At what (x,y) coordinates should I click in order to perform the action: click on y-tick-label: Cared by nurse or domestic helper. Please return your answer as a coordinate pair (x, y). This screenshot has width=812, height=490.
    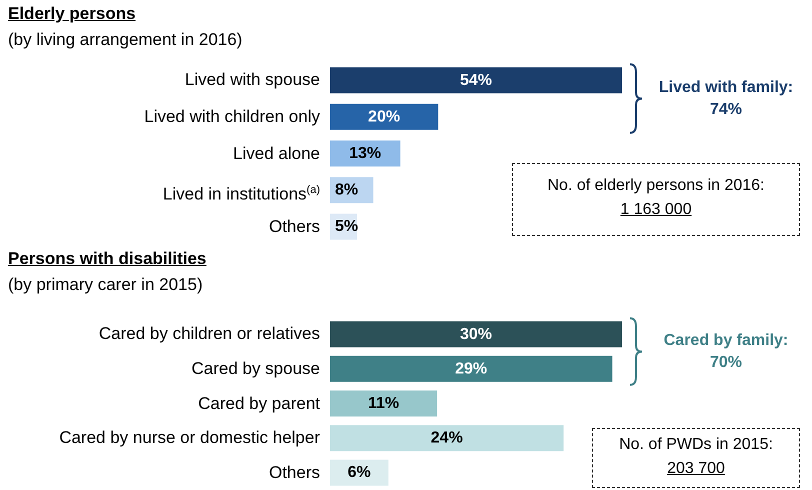
    Looking at the image, I should click on (189, 438).